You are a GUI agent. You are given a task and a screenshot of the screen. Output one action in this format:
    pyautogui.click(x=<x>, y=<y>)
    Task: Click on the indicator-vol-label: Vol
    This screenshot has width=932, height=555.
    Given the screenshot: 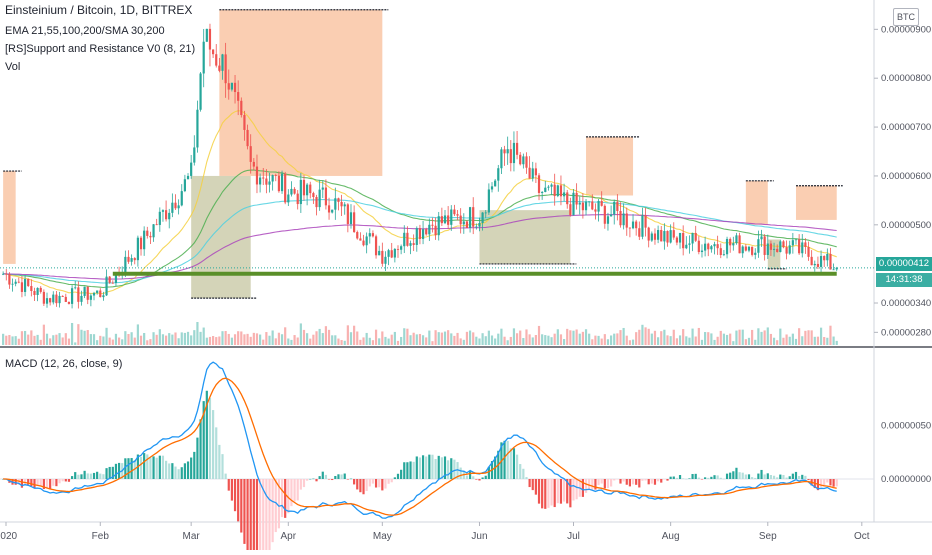 What is the action you would take?
    pyautogui.click(x=13, y=67)
    